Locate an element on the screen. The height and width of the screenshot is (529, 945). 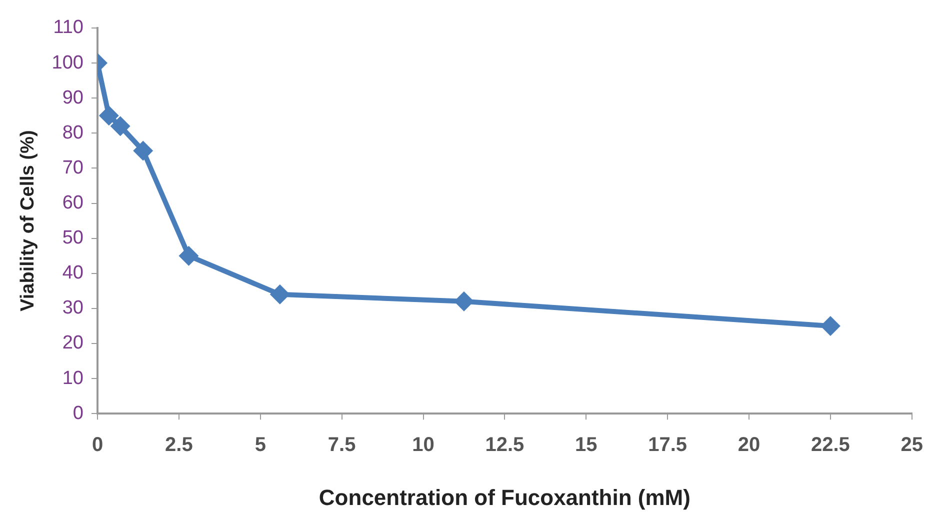
x-tick-label: 2.5 is located at coordinates (179, 445).